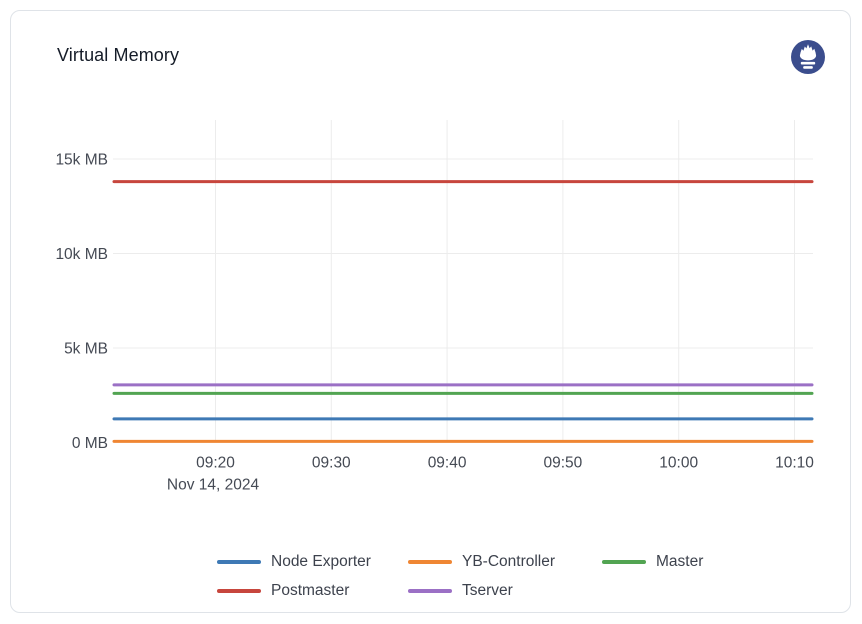 The width and height of the screenshot is (862, 624). I want to click on y-axis-tick-label: 10k MB, so click(81, 254).